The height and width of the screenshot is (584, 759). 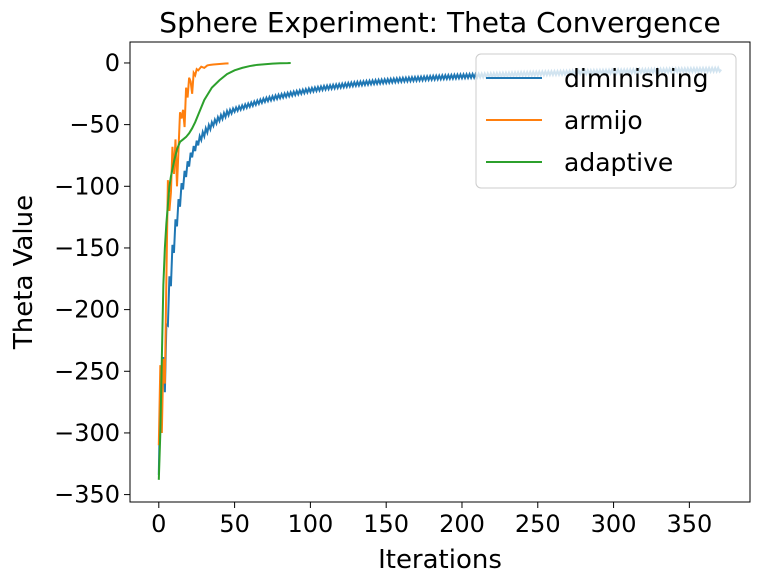 What do you see at coordinates (234, 524) in the screenshot?
I see `x-tick-label: 50` at bounding box center [234, 524].